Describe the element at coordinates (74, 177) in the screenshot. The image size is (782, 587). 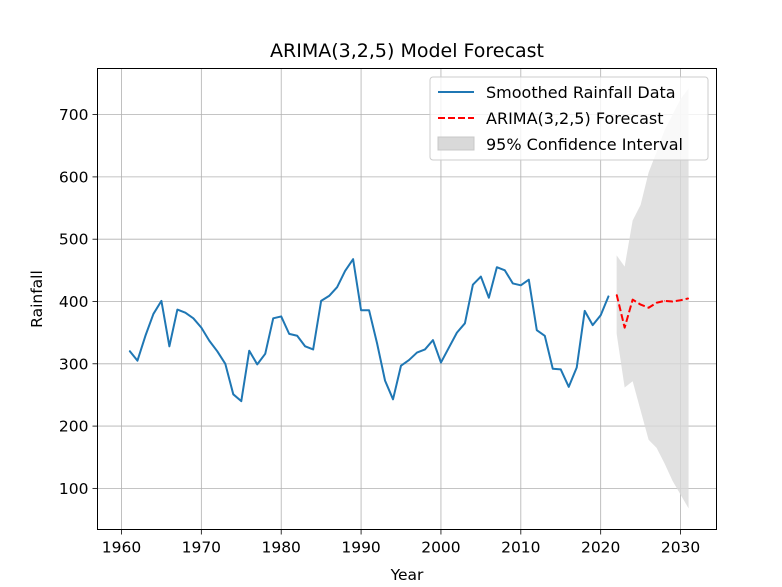
I see `y-tick-label: 600` at that location.